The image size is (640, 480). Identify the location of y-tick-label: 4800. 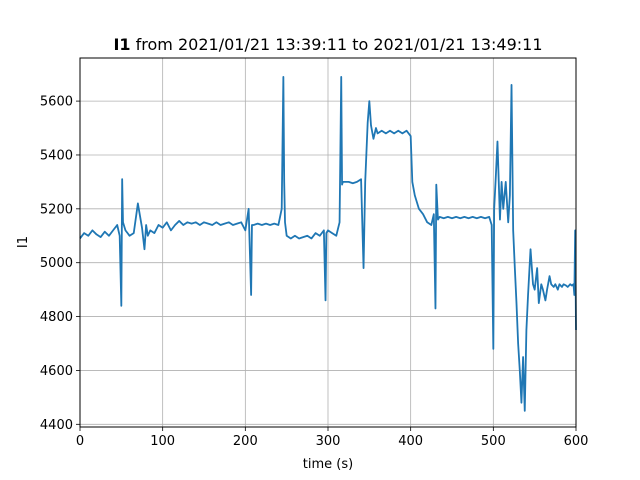
(56, 317).